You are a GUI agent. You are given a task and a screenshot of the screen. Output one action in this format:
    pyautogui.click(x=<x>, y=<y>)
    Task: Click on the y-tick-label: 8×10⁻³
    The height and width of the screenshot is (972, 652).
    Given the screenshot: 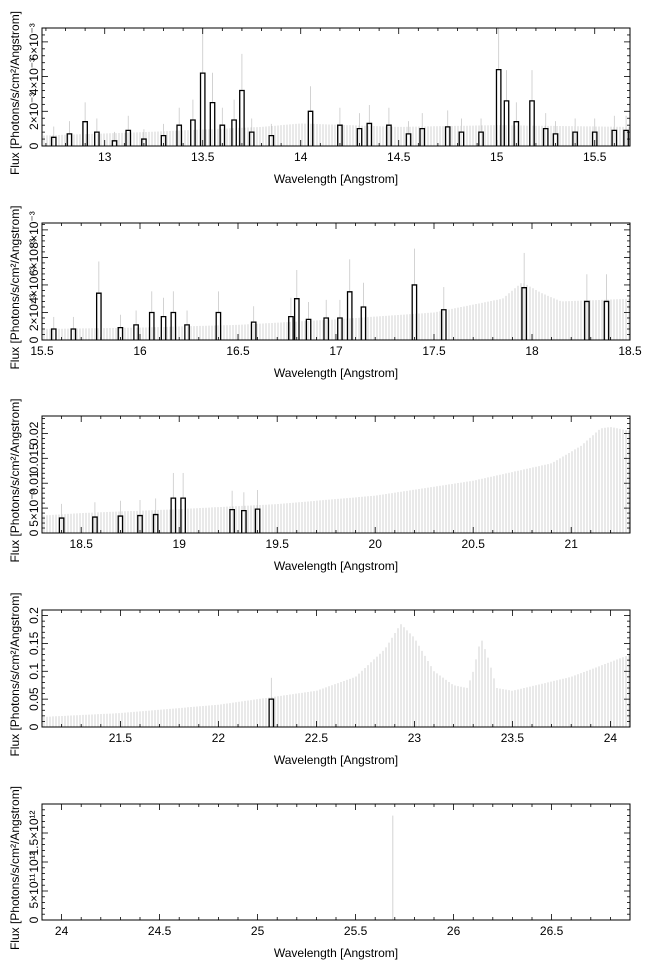 What is the action you would take?
    pyautogui.click(x=34, y=229)
    